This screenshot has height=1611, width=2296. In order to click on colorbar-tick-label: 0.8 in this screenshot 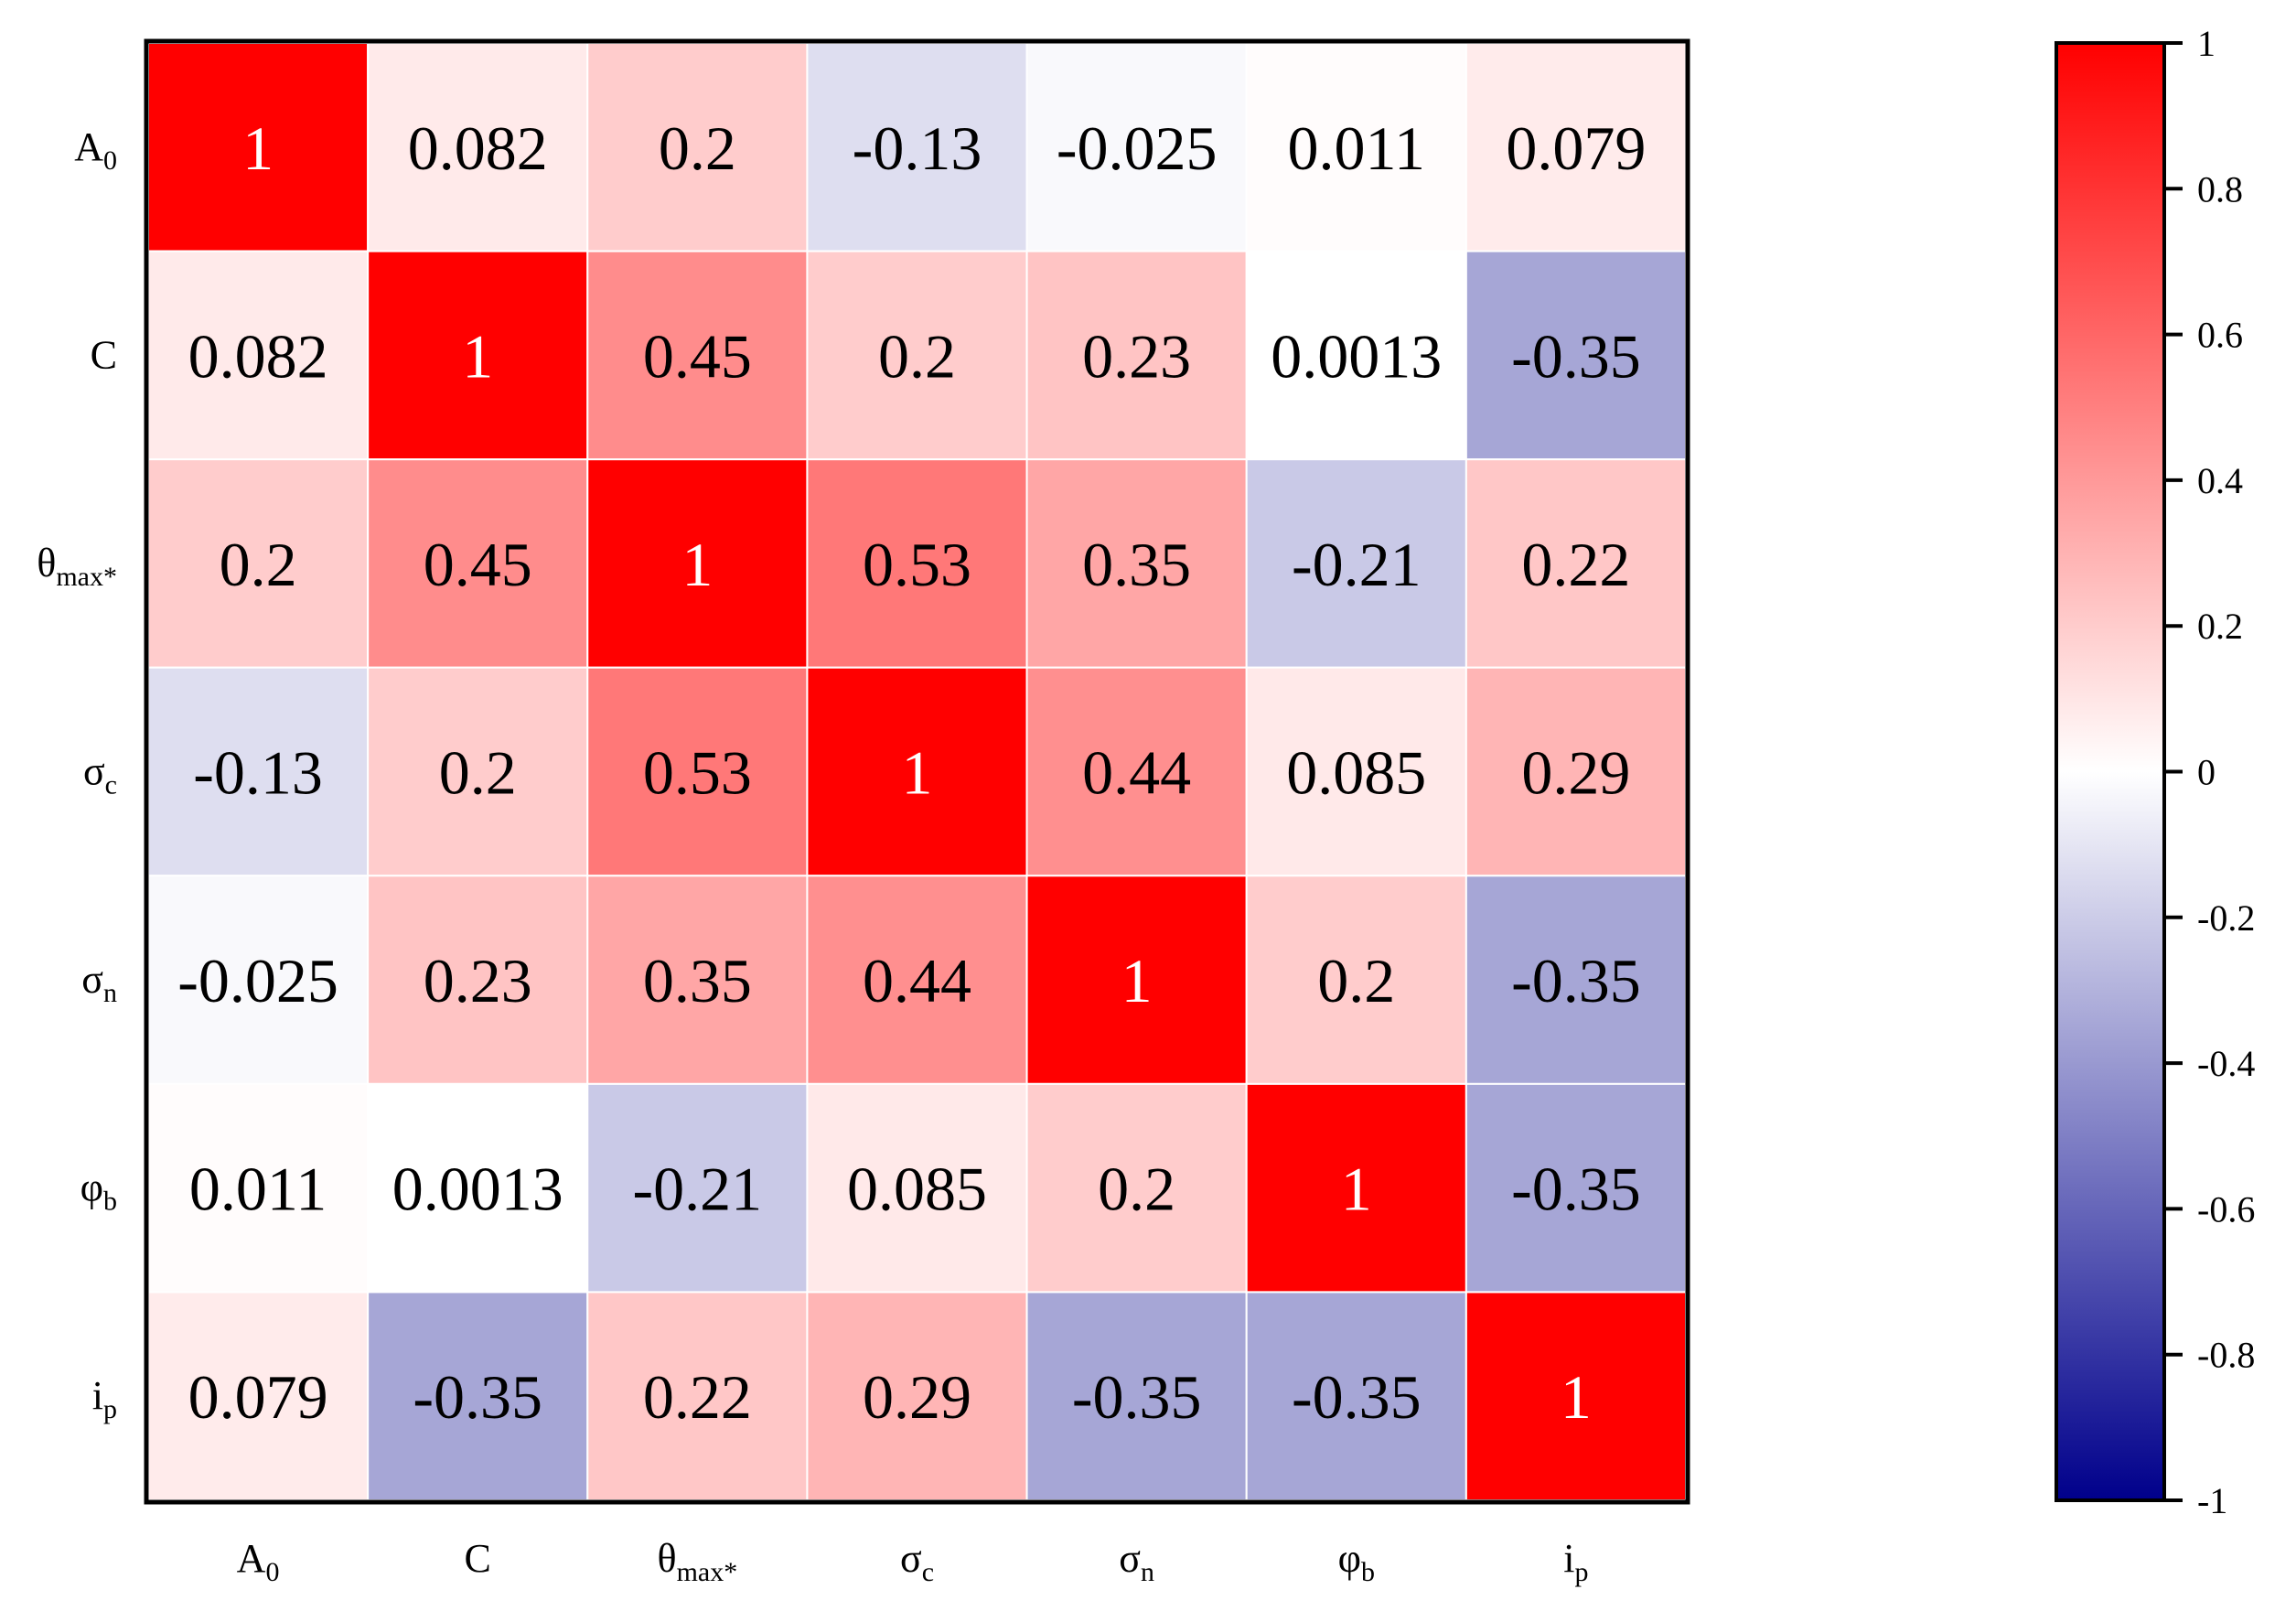, I will do `click(2220, 189)`.